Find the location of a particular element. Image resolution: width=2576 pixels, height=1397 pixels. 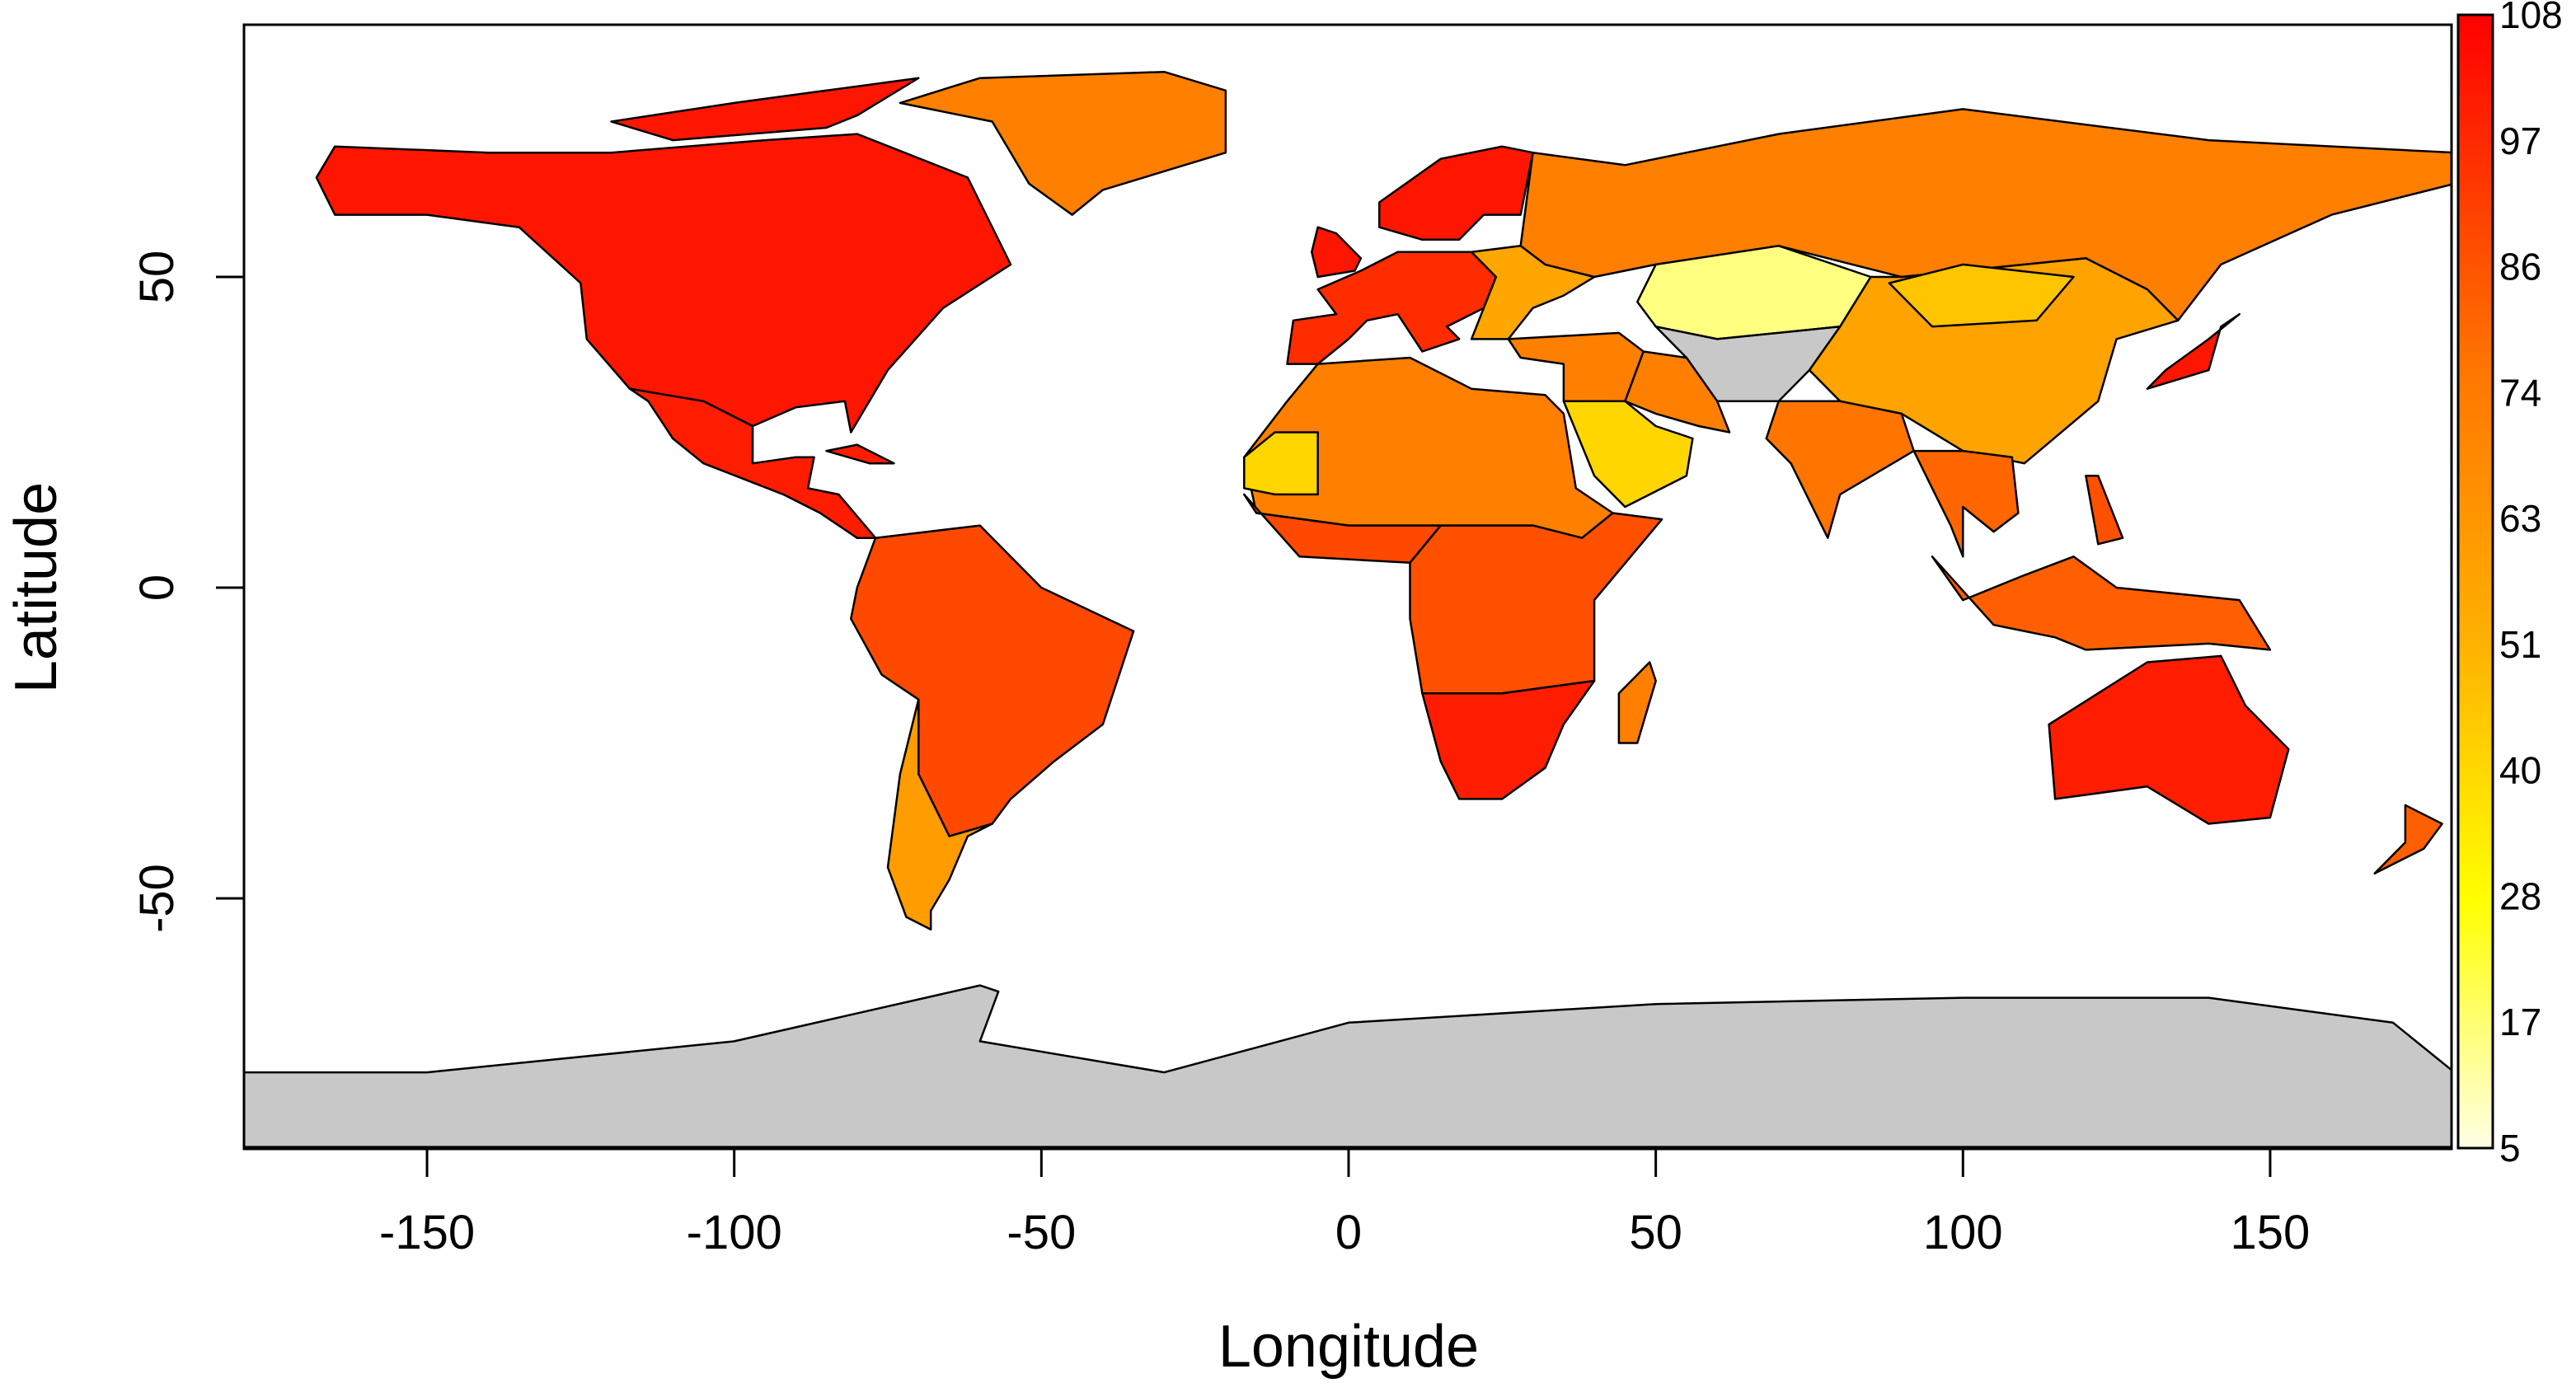

y-tick-label: -50 is located at coordinates (157, 899).